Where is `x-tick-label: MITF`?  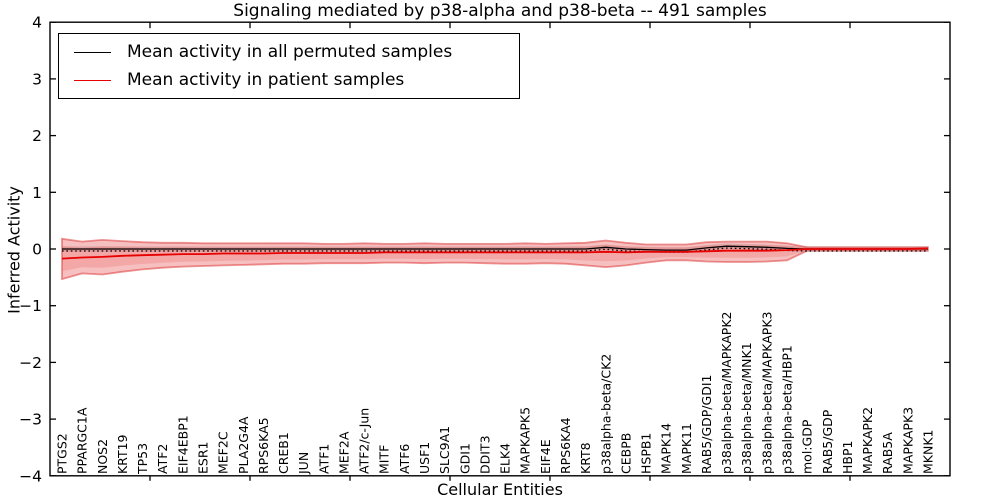 x-tick-label: MITF is located at coordinates (384, 459).